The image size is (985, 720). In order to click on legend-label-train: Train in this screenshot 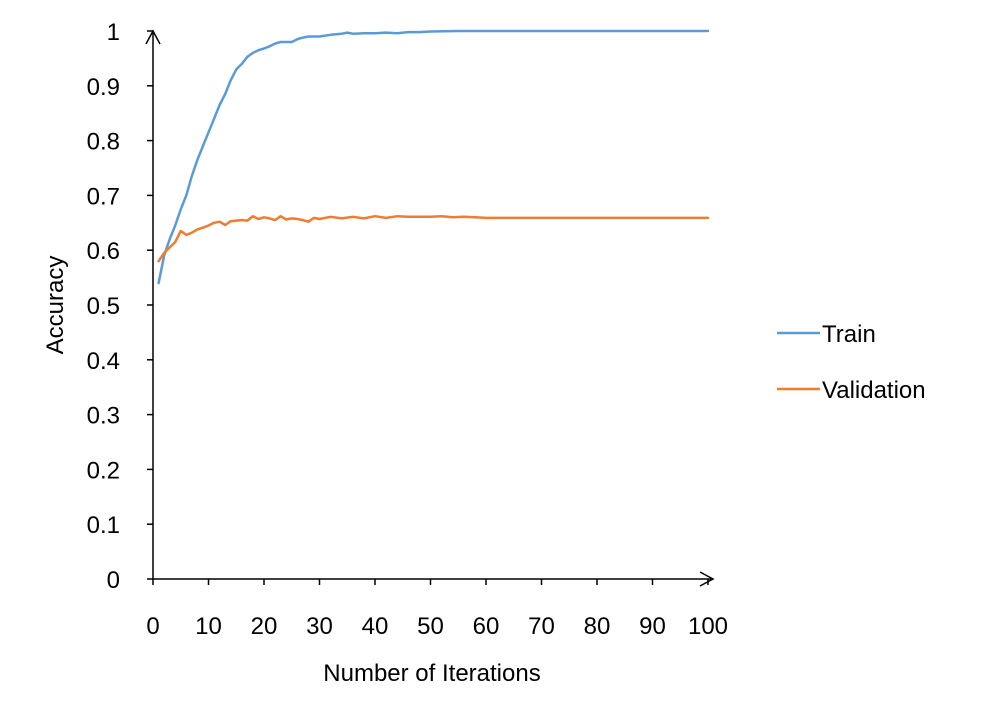, I will do `click(849, 334)`.